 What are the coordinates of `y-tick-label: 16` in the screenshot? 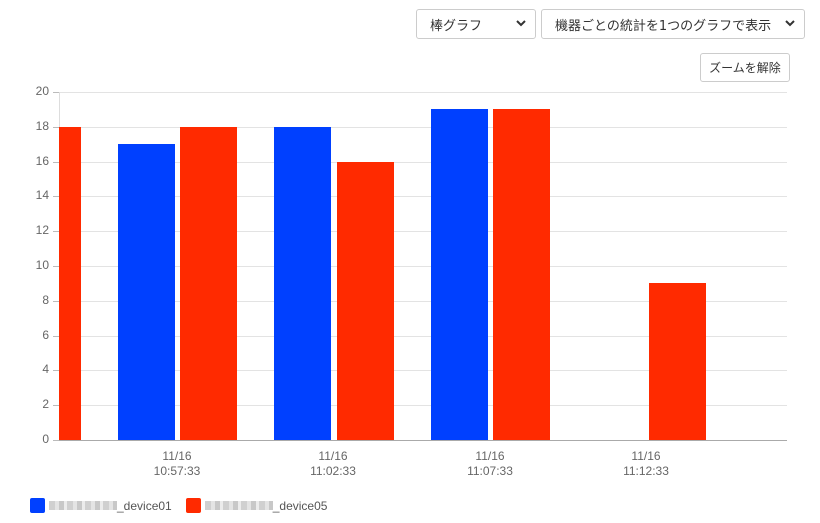 It's located at (42, 160).